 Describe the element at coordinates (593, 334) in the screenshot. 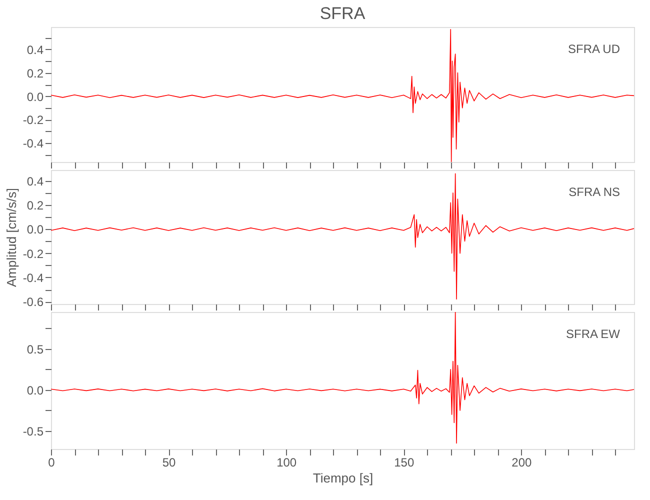

I see `annotation: SFRA EW` at that location.